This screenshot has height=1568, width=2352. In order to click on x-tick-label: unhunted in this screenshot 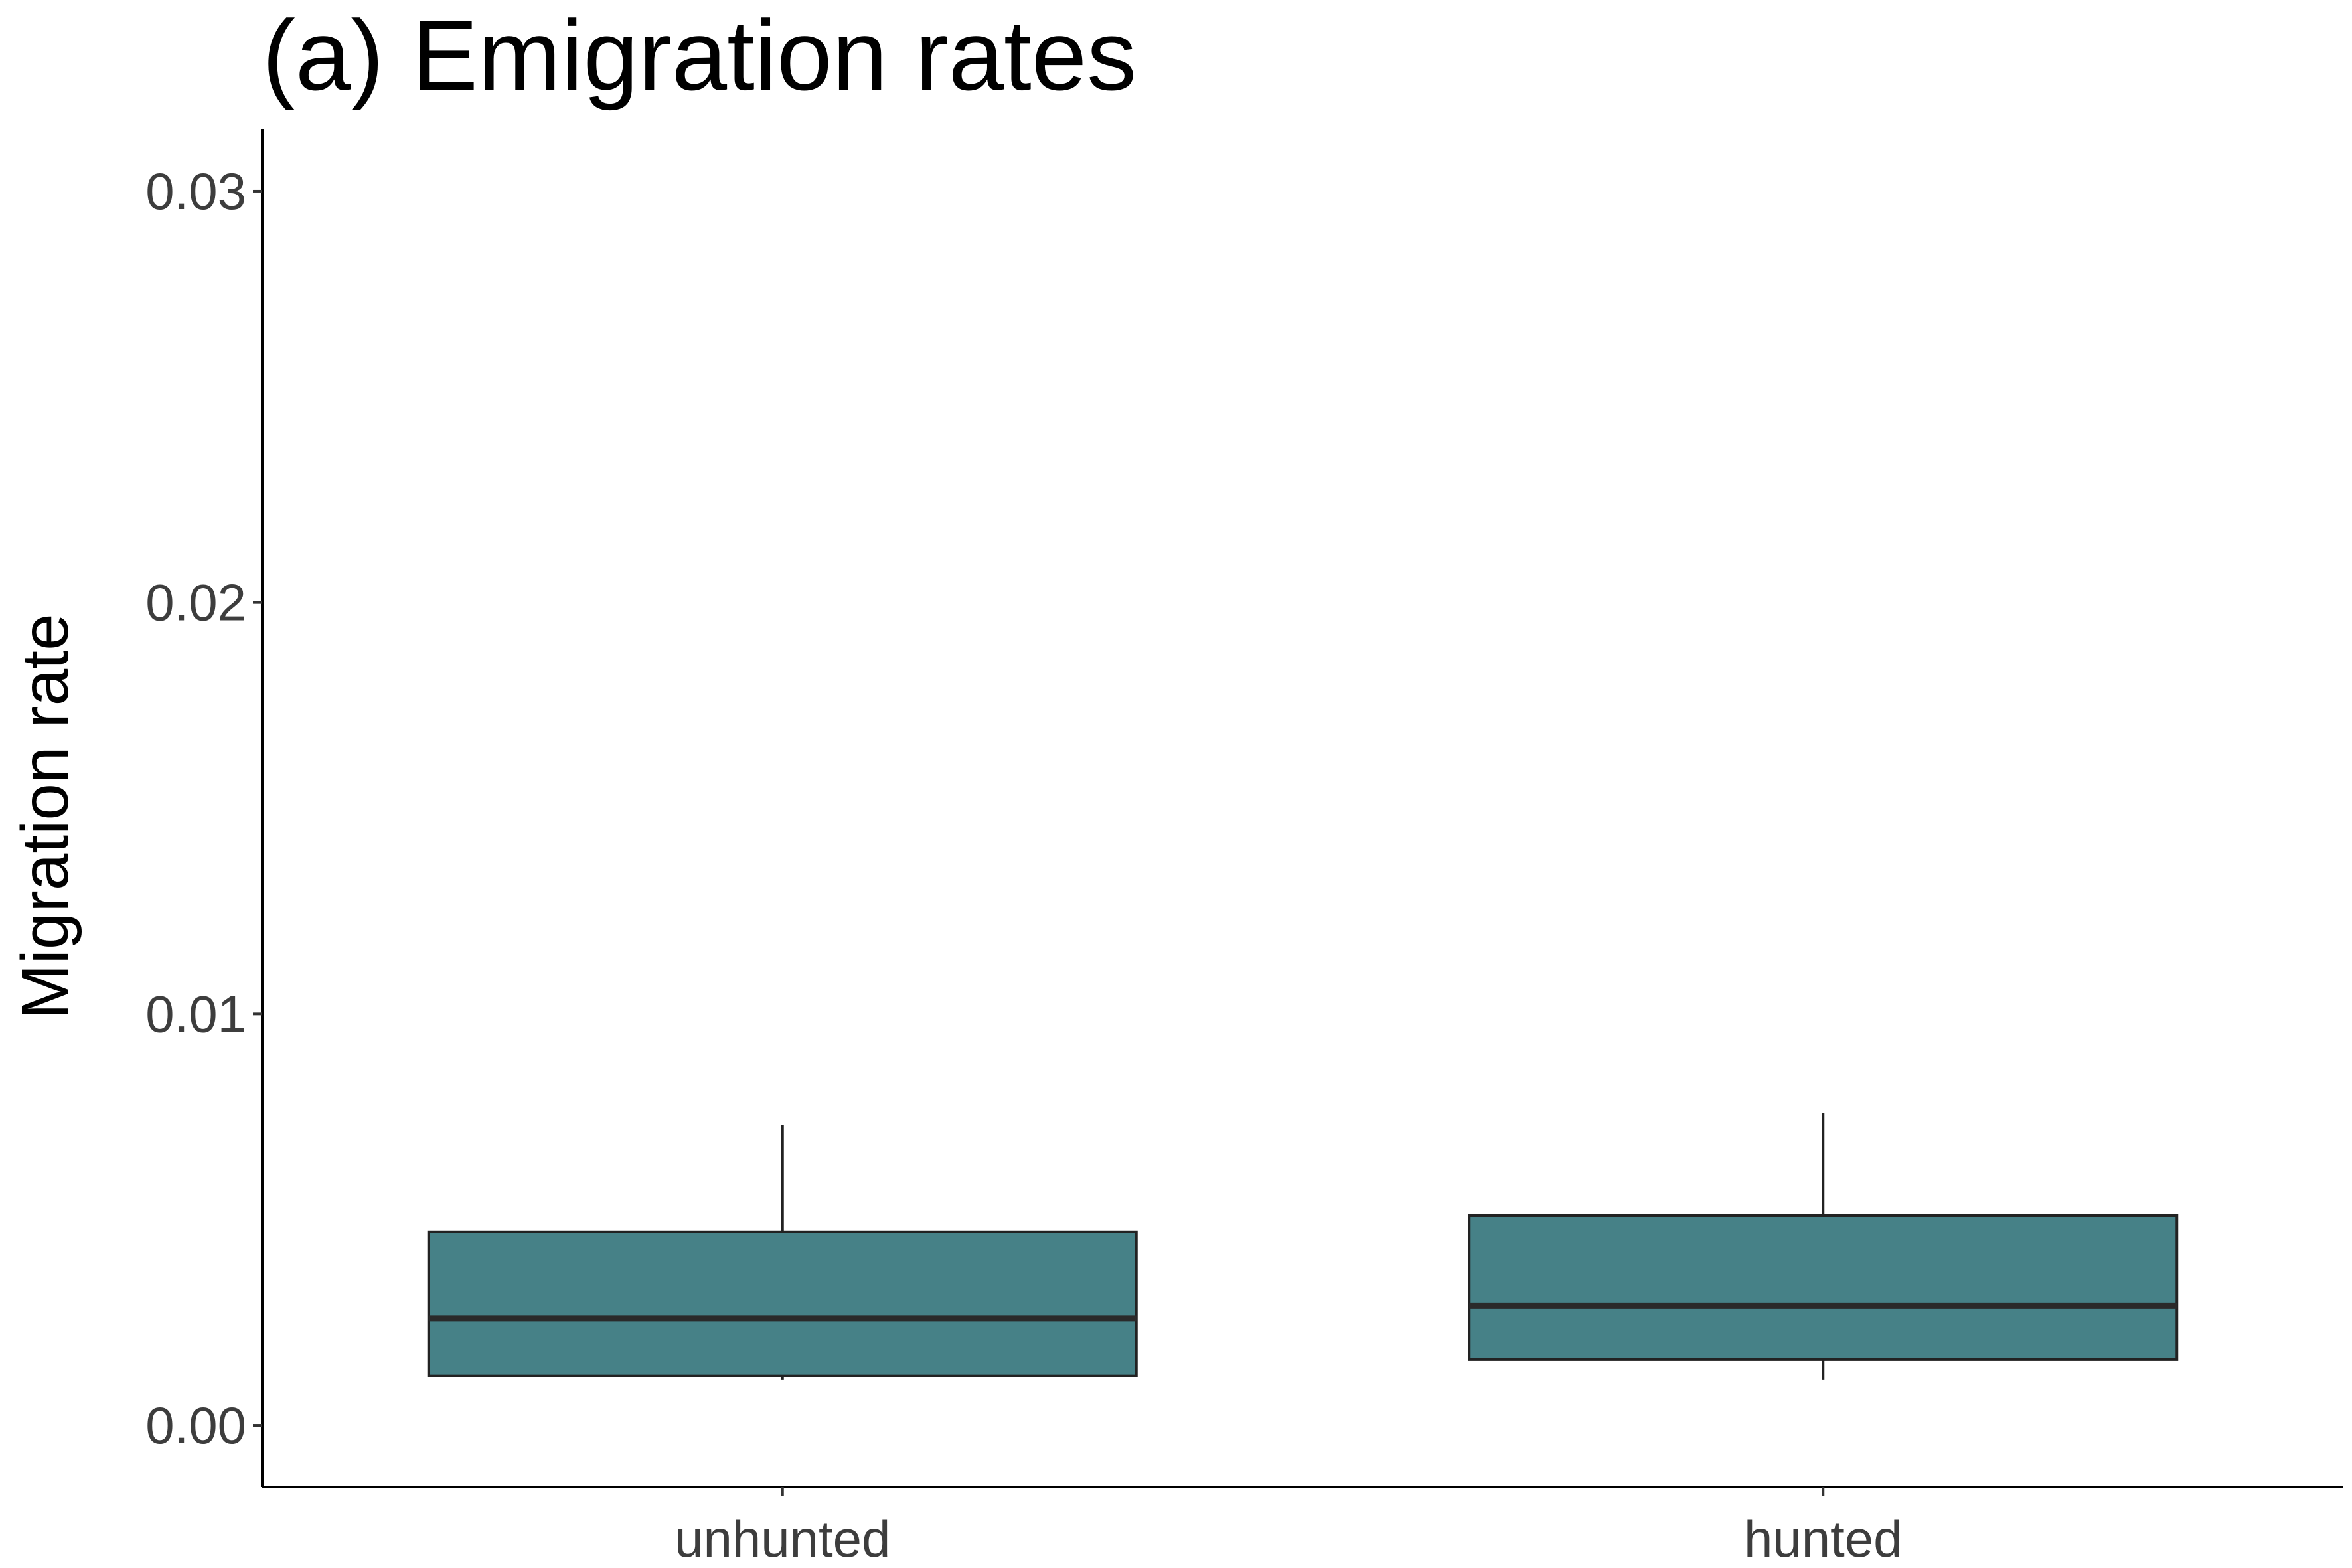, I will do `click(782, 1539)`.